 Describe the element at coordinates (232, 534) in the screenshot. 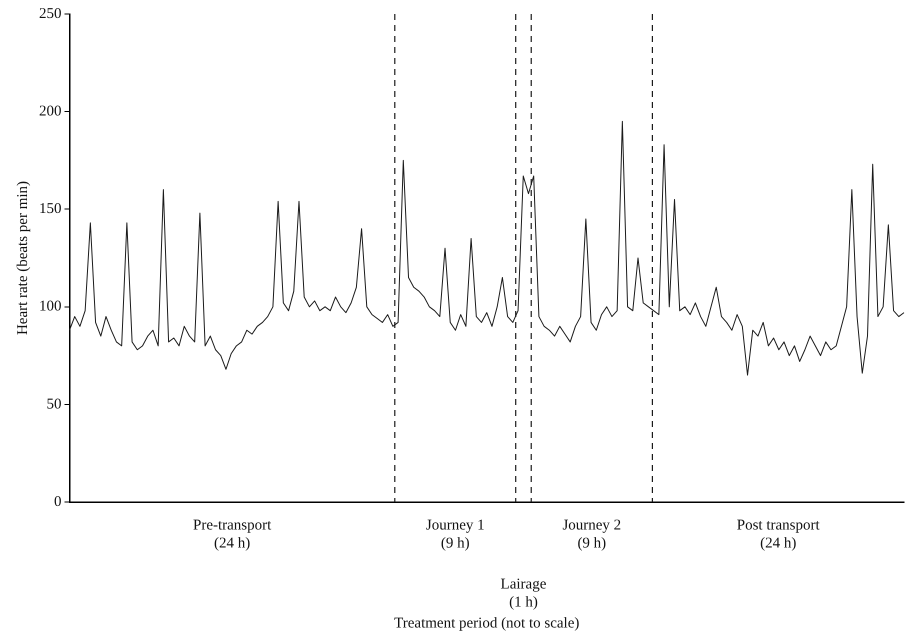

I see `text: Pre-transport (24 h)` at that location.